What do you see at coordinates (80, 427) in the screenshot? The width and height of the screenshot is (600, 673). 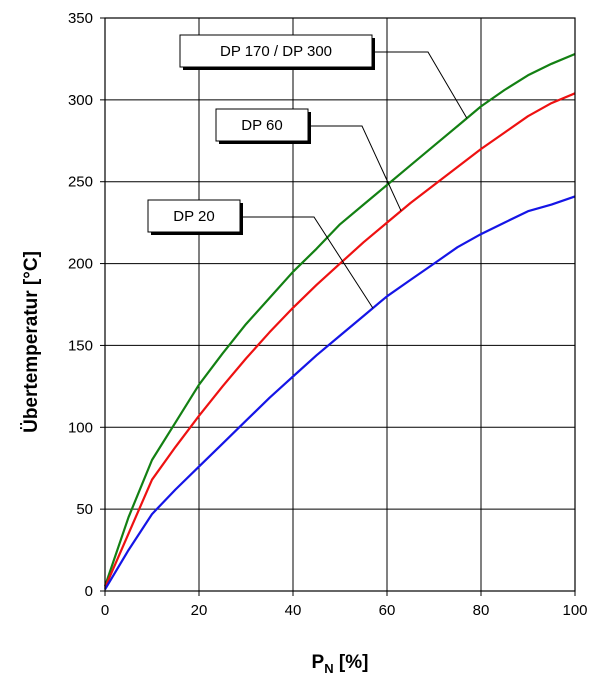 I see `y-tick-label: 100` at bounding box center [80, 427].